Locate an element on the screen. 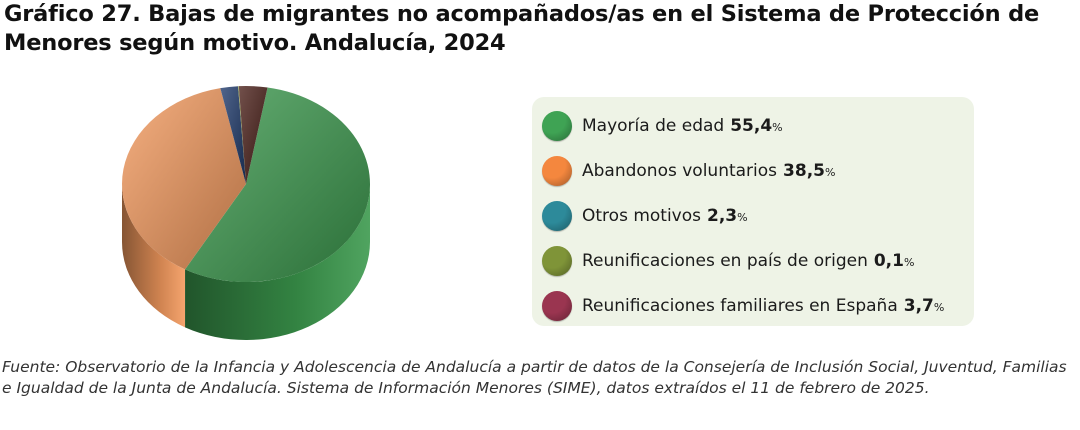 The image size is (1080, 430). legend-label: Abandonos voluntarios 38,5% is located at coordinates (708, 171).